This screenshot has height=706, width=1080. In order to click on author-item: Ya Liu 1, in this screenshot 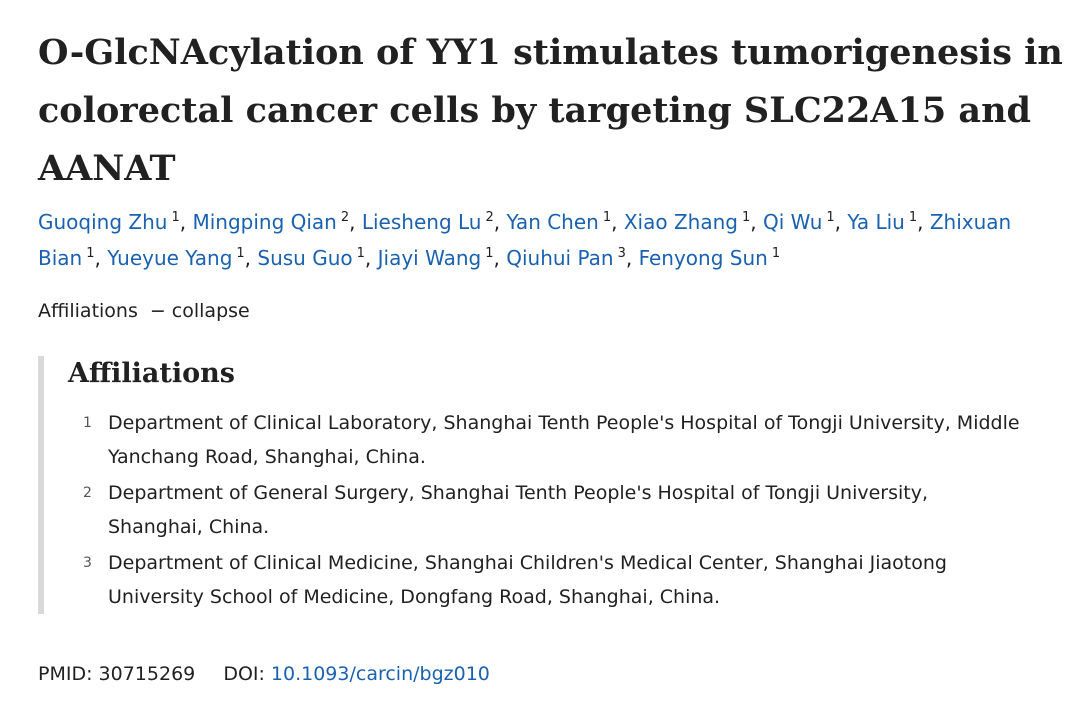, I will do `click(888, 222)`.